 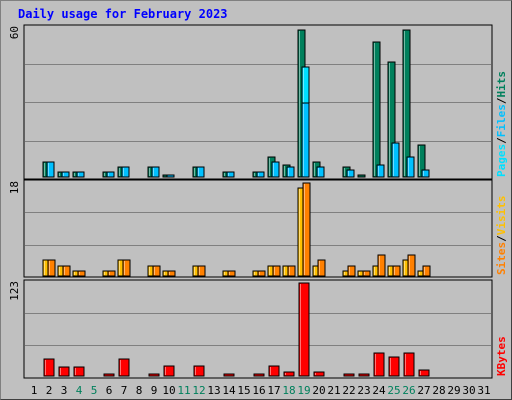 I want to click on x-tick-label-day-6: 6, so click(x=109, y=390).